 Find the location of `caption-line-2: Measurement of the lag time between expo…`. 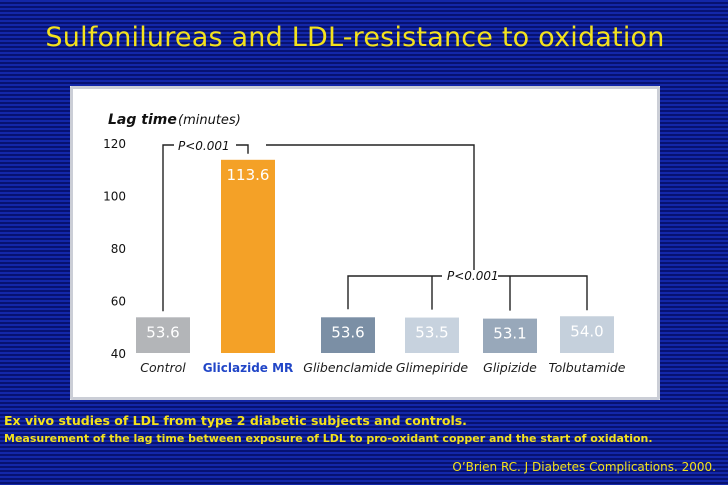

caption-line-2: Measurement of the lag time between expo… is located at coordinates (328, 438).